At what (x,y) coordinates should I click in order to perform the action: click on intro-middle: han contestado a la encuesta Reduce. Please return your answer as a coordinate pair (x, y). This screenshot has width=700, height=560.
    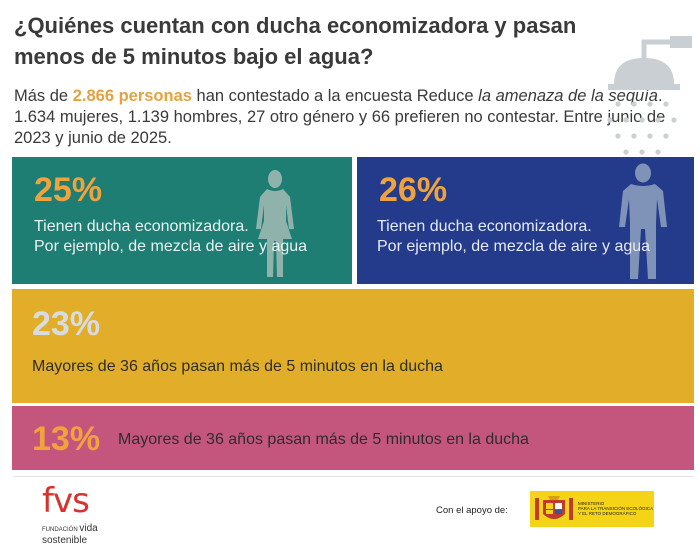
    Looking at the image, I should click on (335, 96).